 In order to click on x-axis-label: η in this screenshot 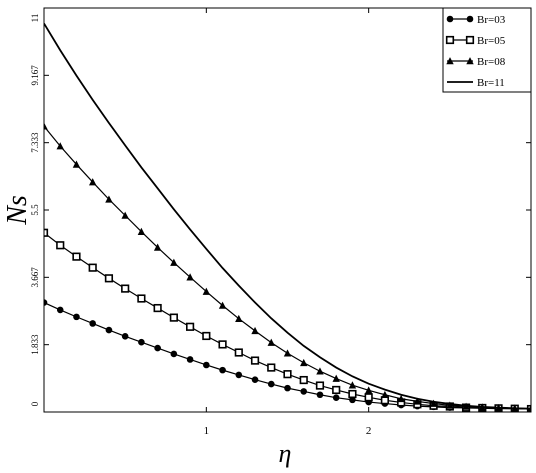, I will do `click(285, 453)`.